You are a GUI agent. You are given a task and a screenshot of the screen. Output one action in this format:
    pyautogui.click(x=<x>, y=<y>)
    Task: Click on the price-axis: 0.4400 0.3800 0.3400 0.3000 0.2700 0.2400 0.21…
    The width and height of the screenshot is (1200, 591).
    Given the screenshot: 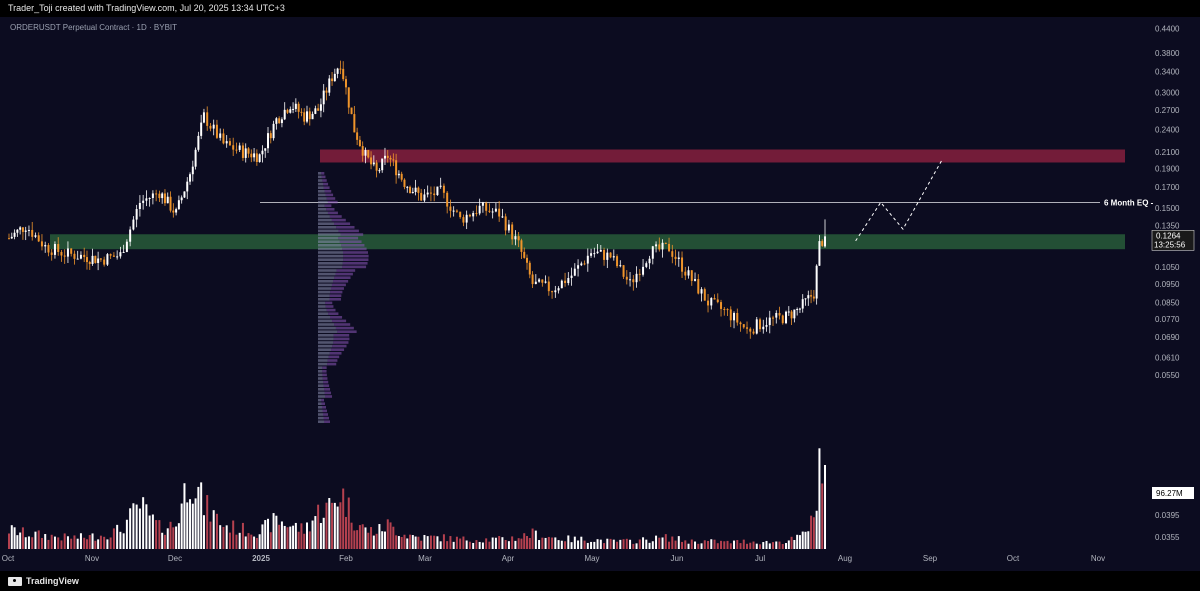 What is the action you would take?
    pyautogui.click(x=1167, y=283)
    